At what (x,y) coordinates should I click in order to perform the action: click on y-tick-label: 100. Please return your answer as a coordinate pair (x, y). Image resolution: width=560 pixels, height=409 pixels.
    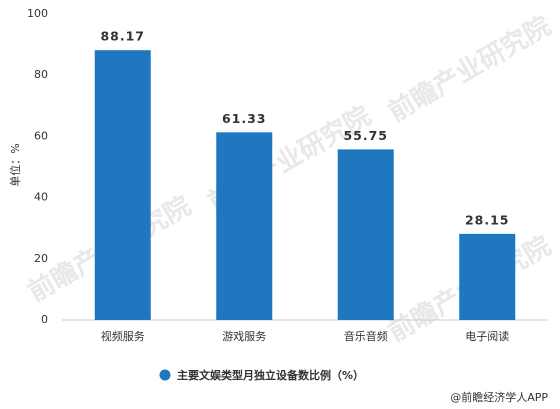
    Looking at the image, I should click on (37, 13).